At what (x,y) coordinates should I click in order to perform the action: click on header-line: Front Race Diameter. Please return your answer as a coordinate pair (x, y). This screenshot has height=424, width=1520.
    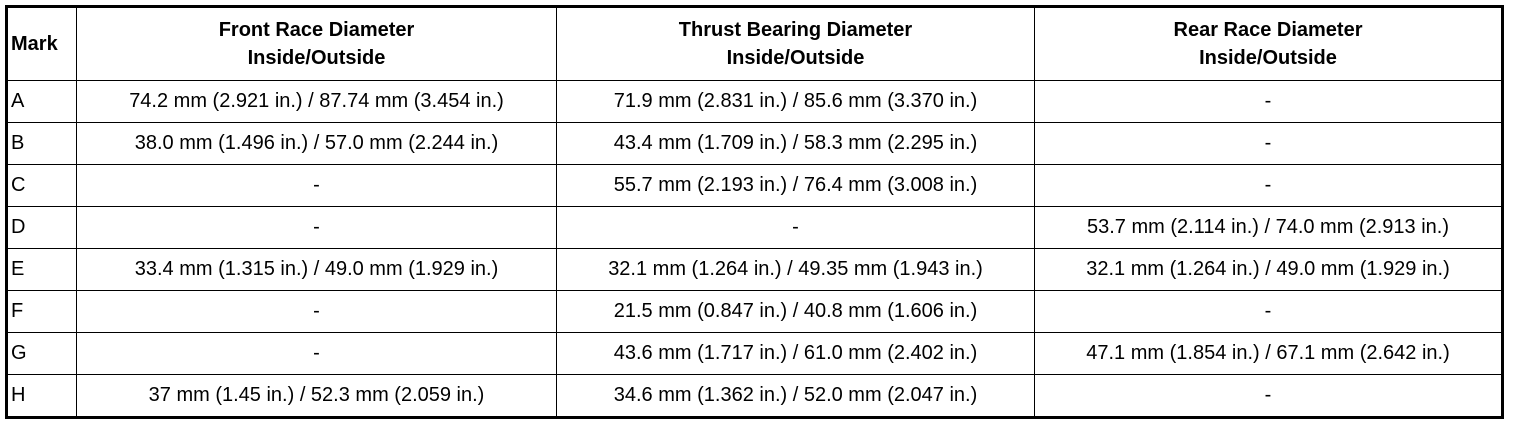
    Looking at the image, I should click on (316, 30).